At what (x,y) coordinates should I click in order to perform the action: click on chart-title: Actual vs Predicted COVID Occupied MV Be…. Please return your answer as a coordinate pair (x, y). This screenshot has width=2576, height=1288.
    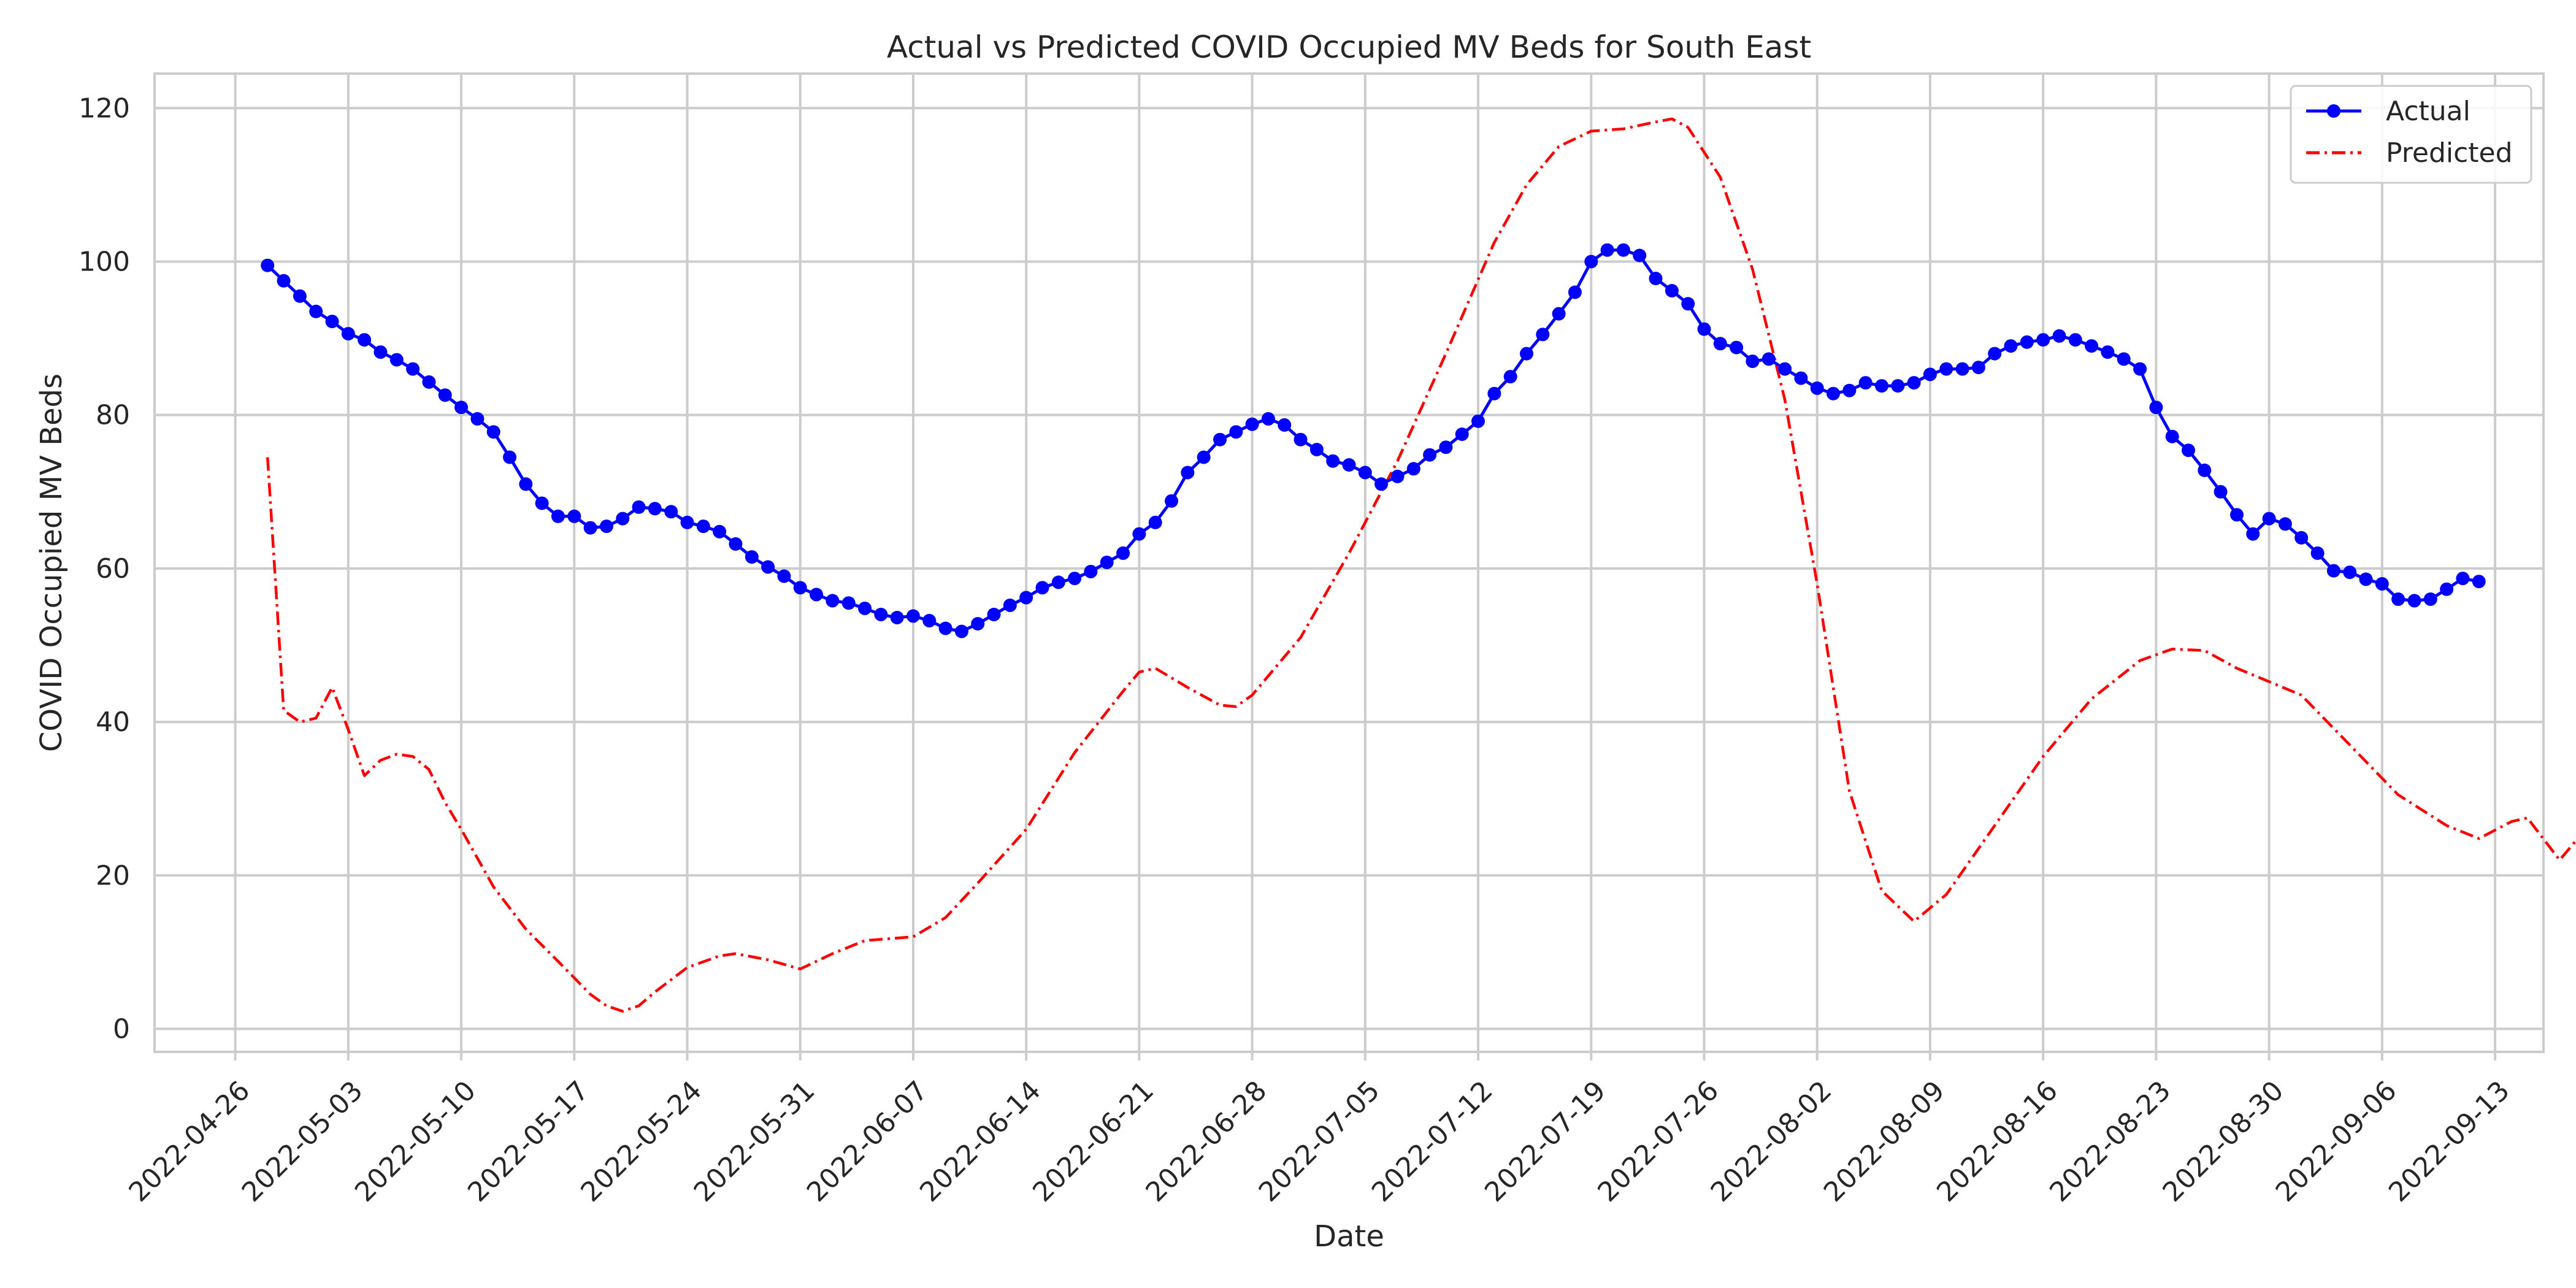
    Looking at the image, I should click on (1349, 47).